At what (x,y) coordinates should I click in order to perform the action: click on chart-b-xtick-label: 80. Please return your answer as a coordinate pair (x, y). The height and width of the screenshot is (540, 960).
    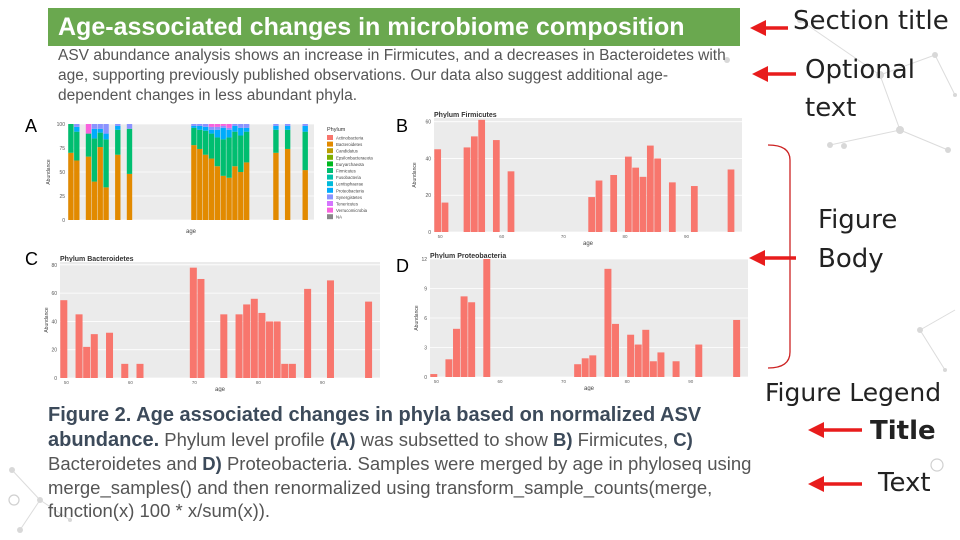
    Looking at the image, I should click on (625, 236).